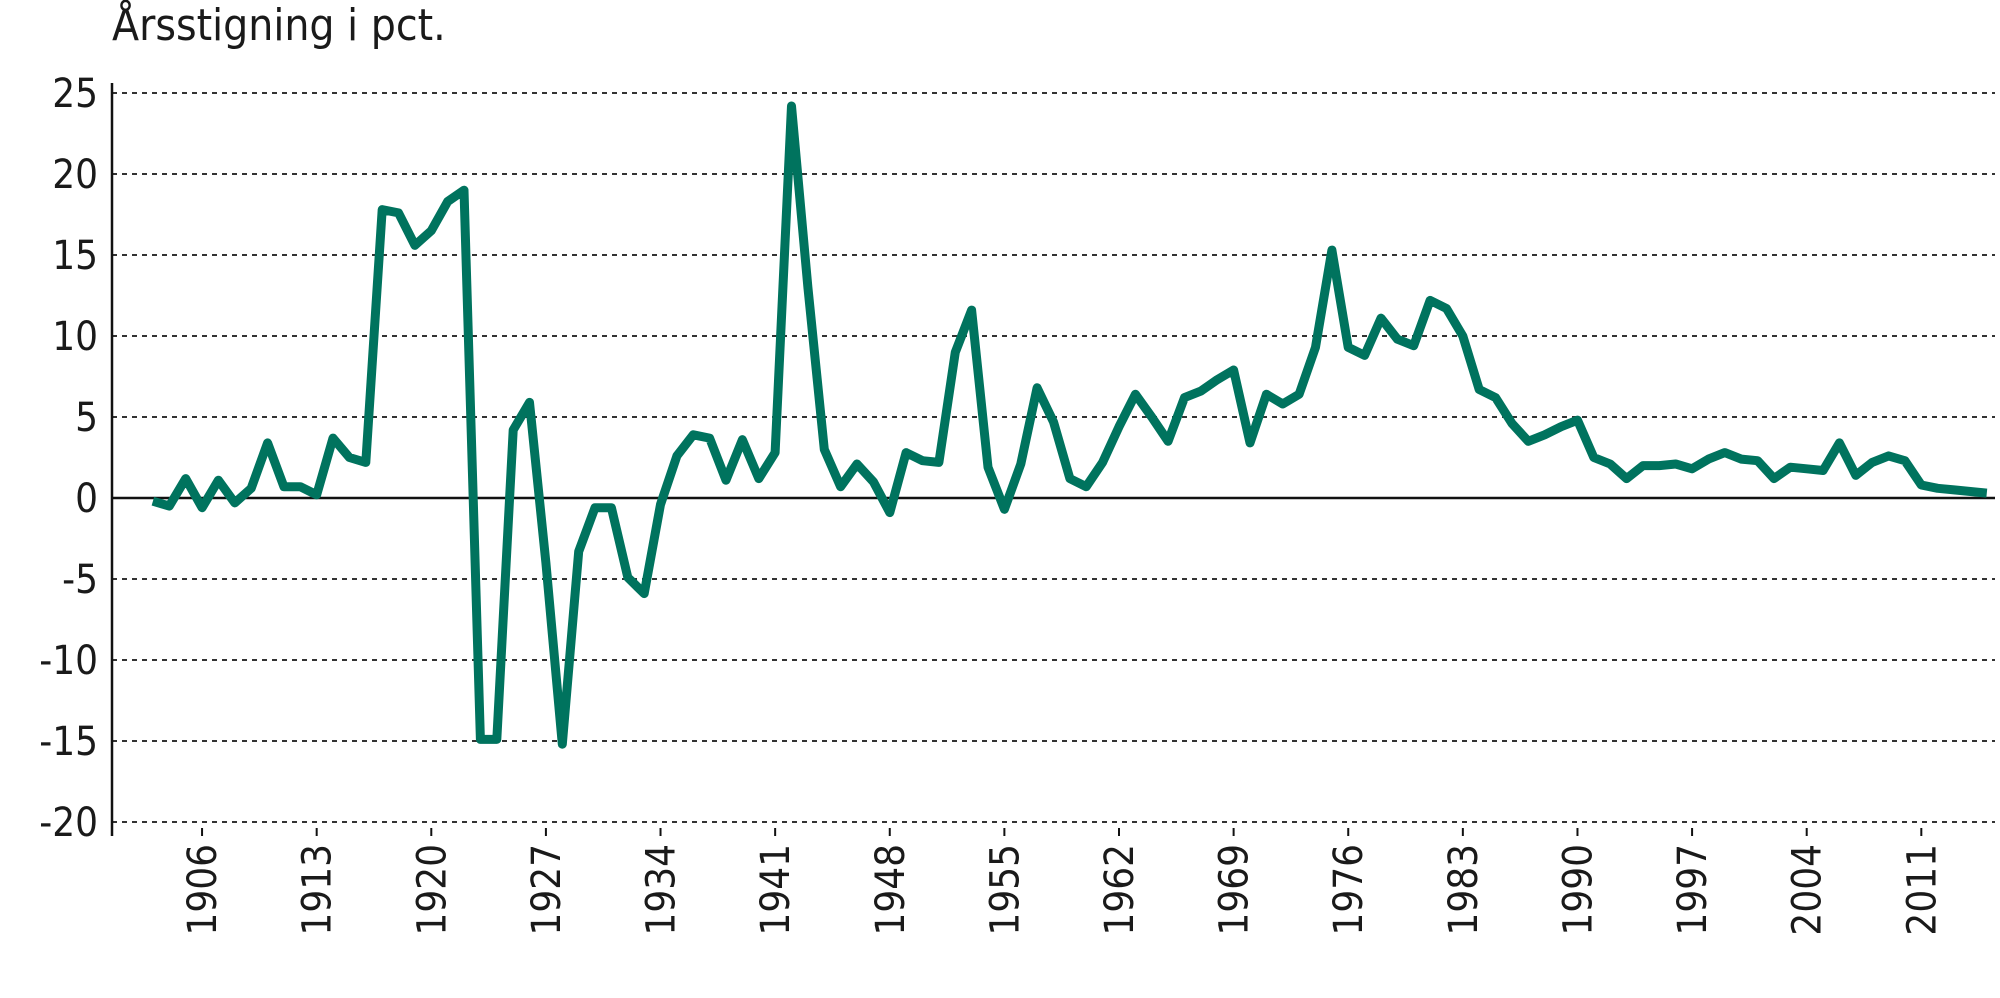  What do you see at coordinates (75, 175) in the screenshot?
I see `y-tick-label: 20` at bounding box center [75, 175].